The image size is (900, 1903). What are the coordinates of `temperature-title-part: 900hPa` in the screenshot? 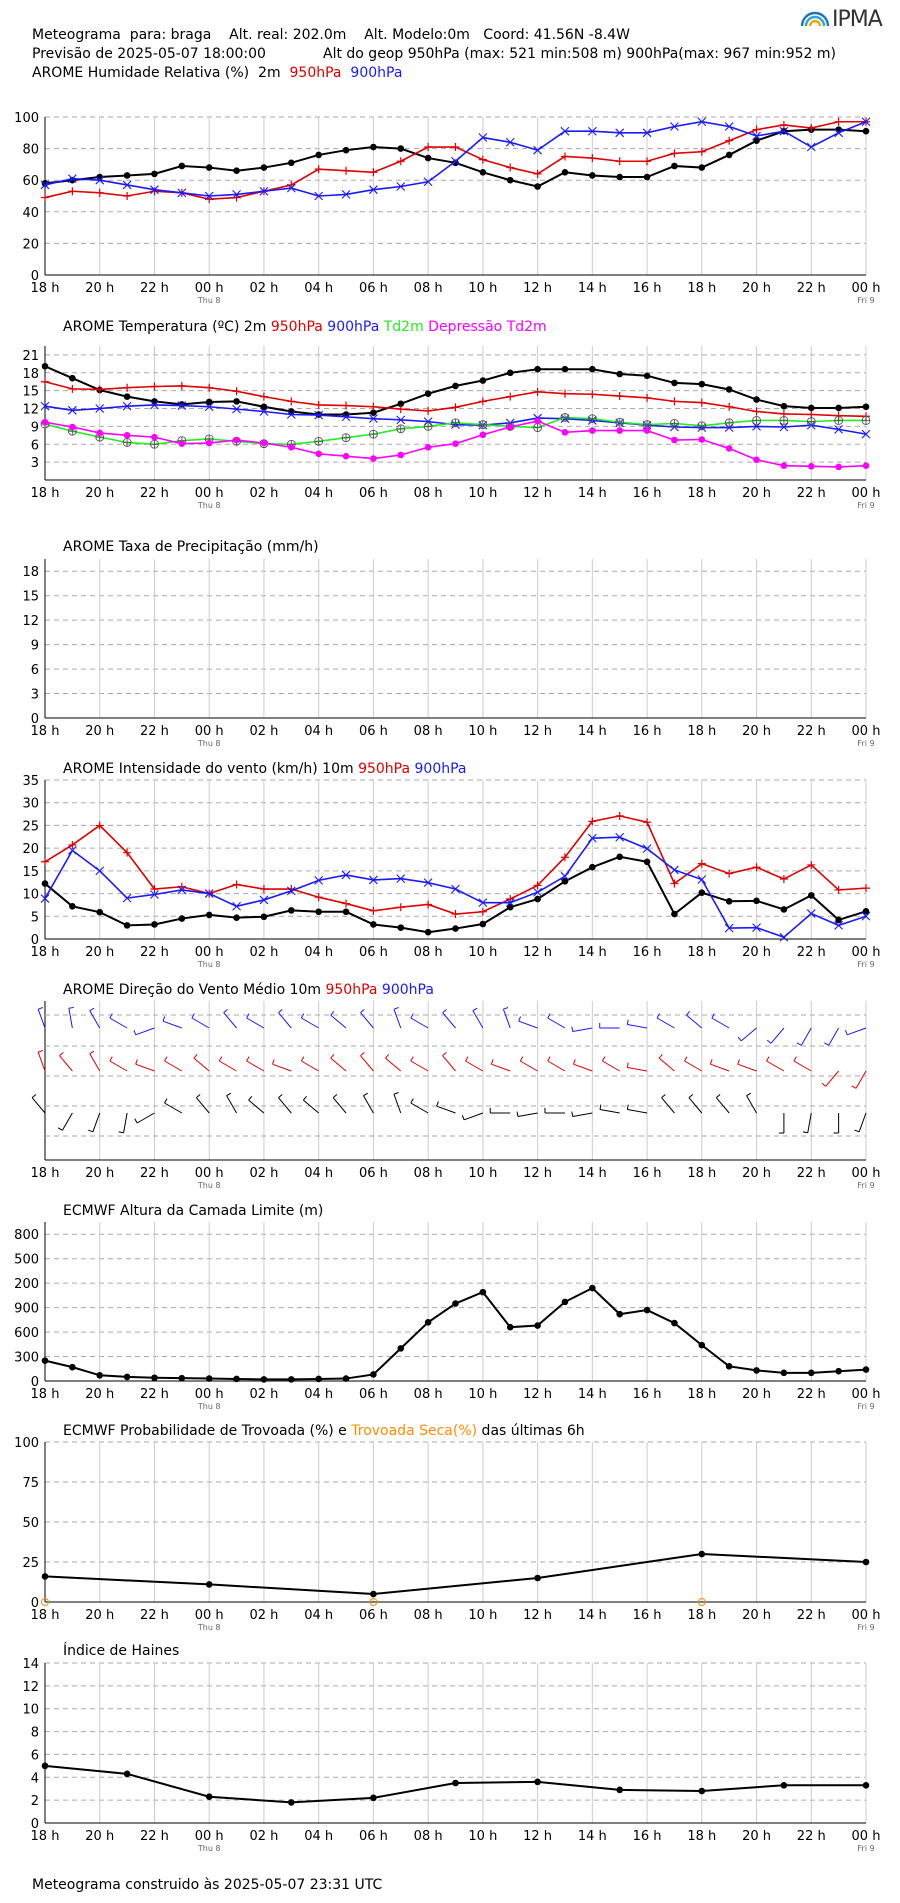 It's located at (351, 327).